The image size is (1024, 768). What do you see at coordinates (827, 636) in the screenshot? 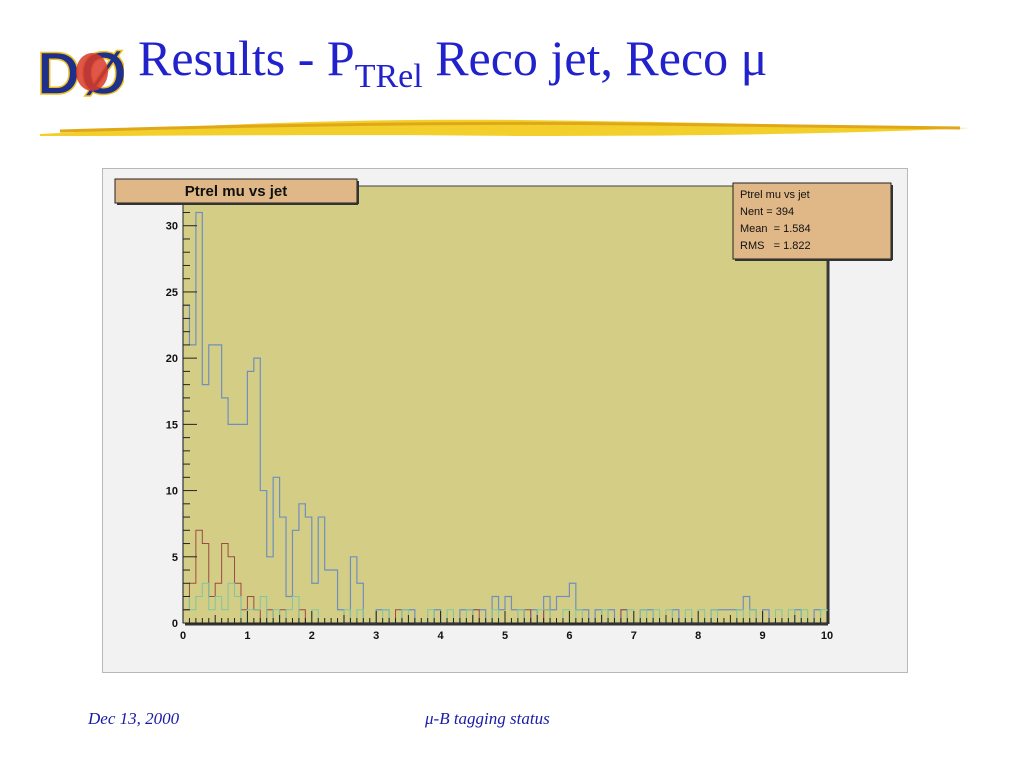
I see `x-tick-label: 10` at bounding box center [827, 636].